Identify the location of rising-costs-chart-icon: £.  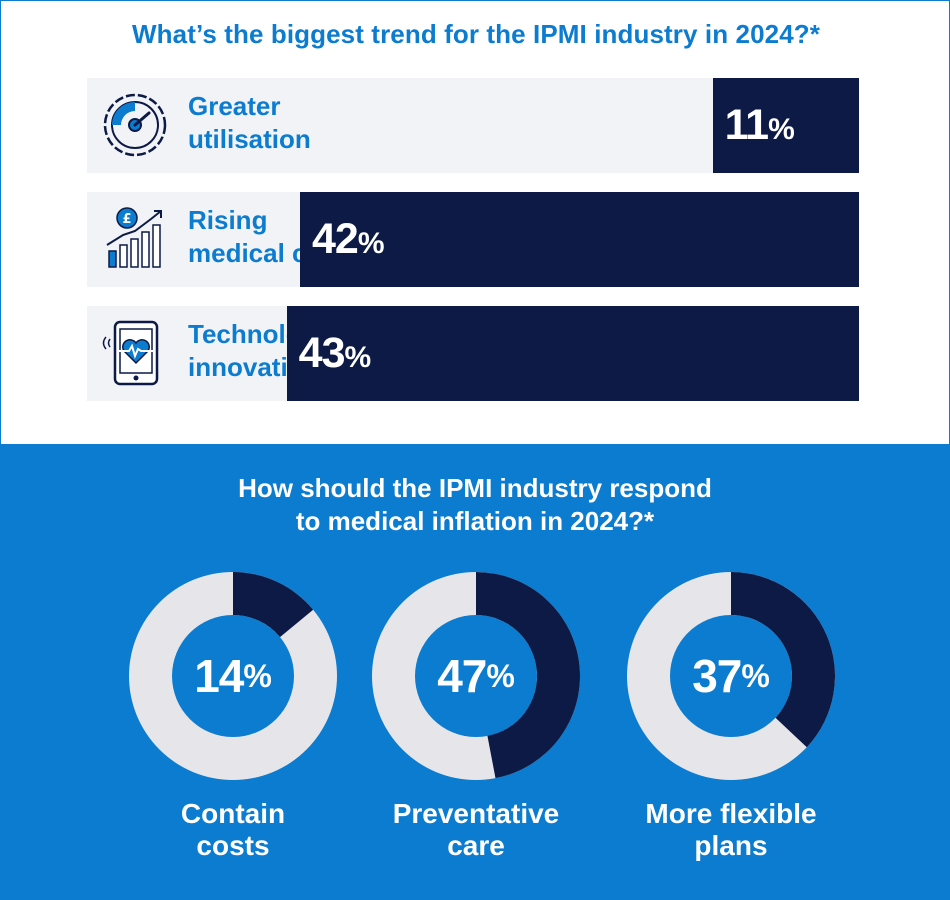
(135, 239).